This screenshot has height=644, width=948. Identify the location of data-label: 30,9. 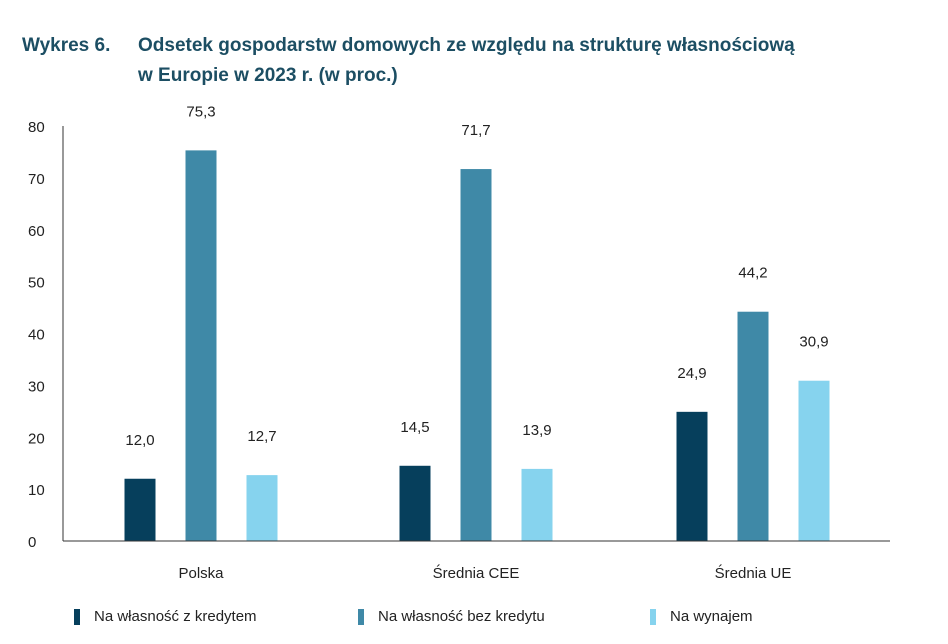
(813, 342).